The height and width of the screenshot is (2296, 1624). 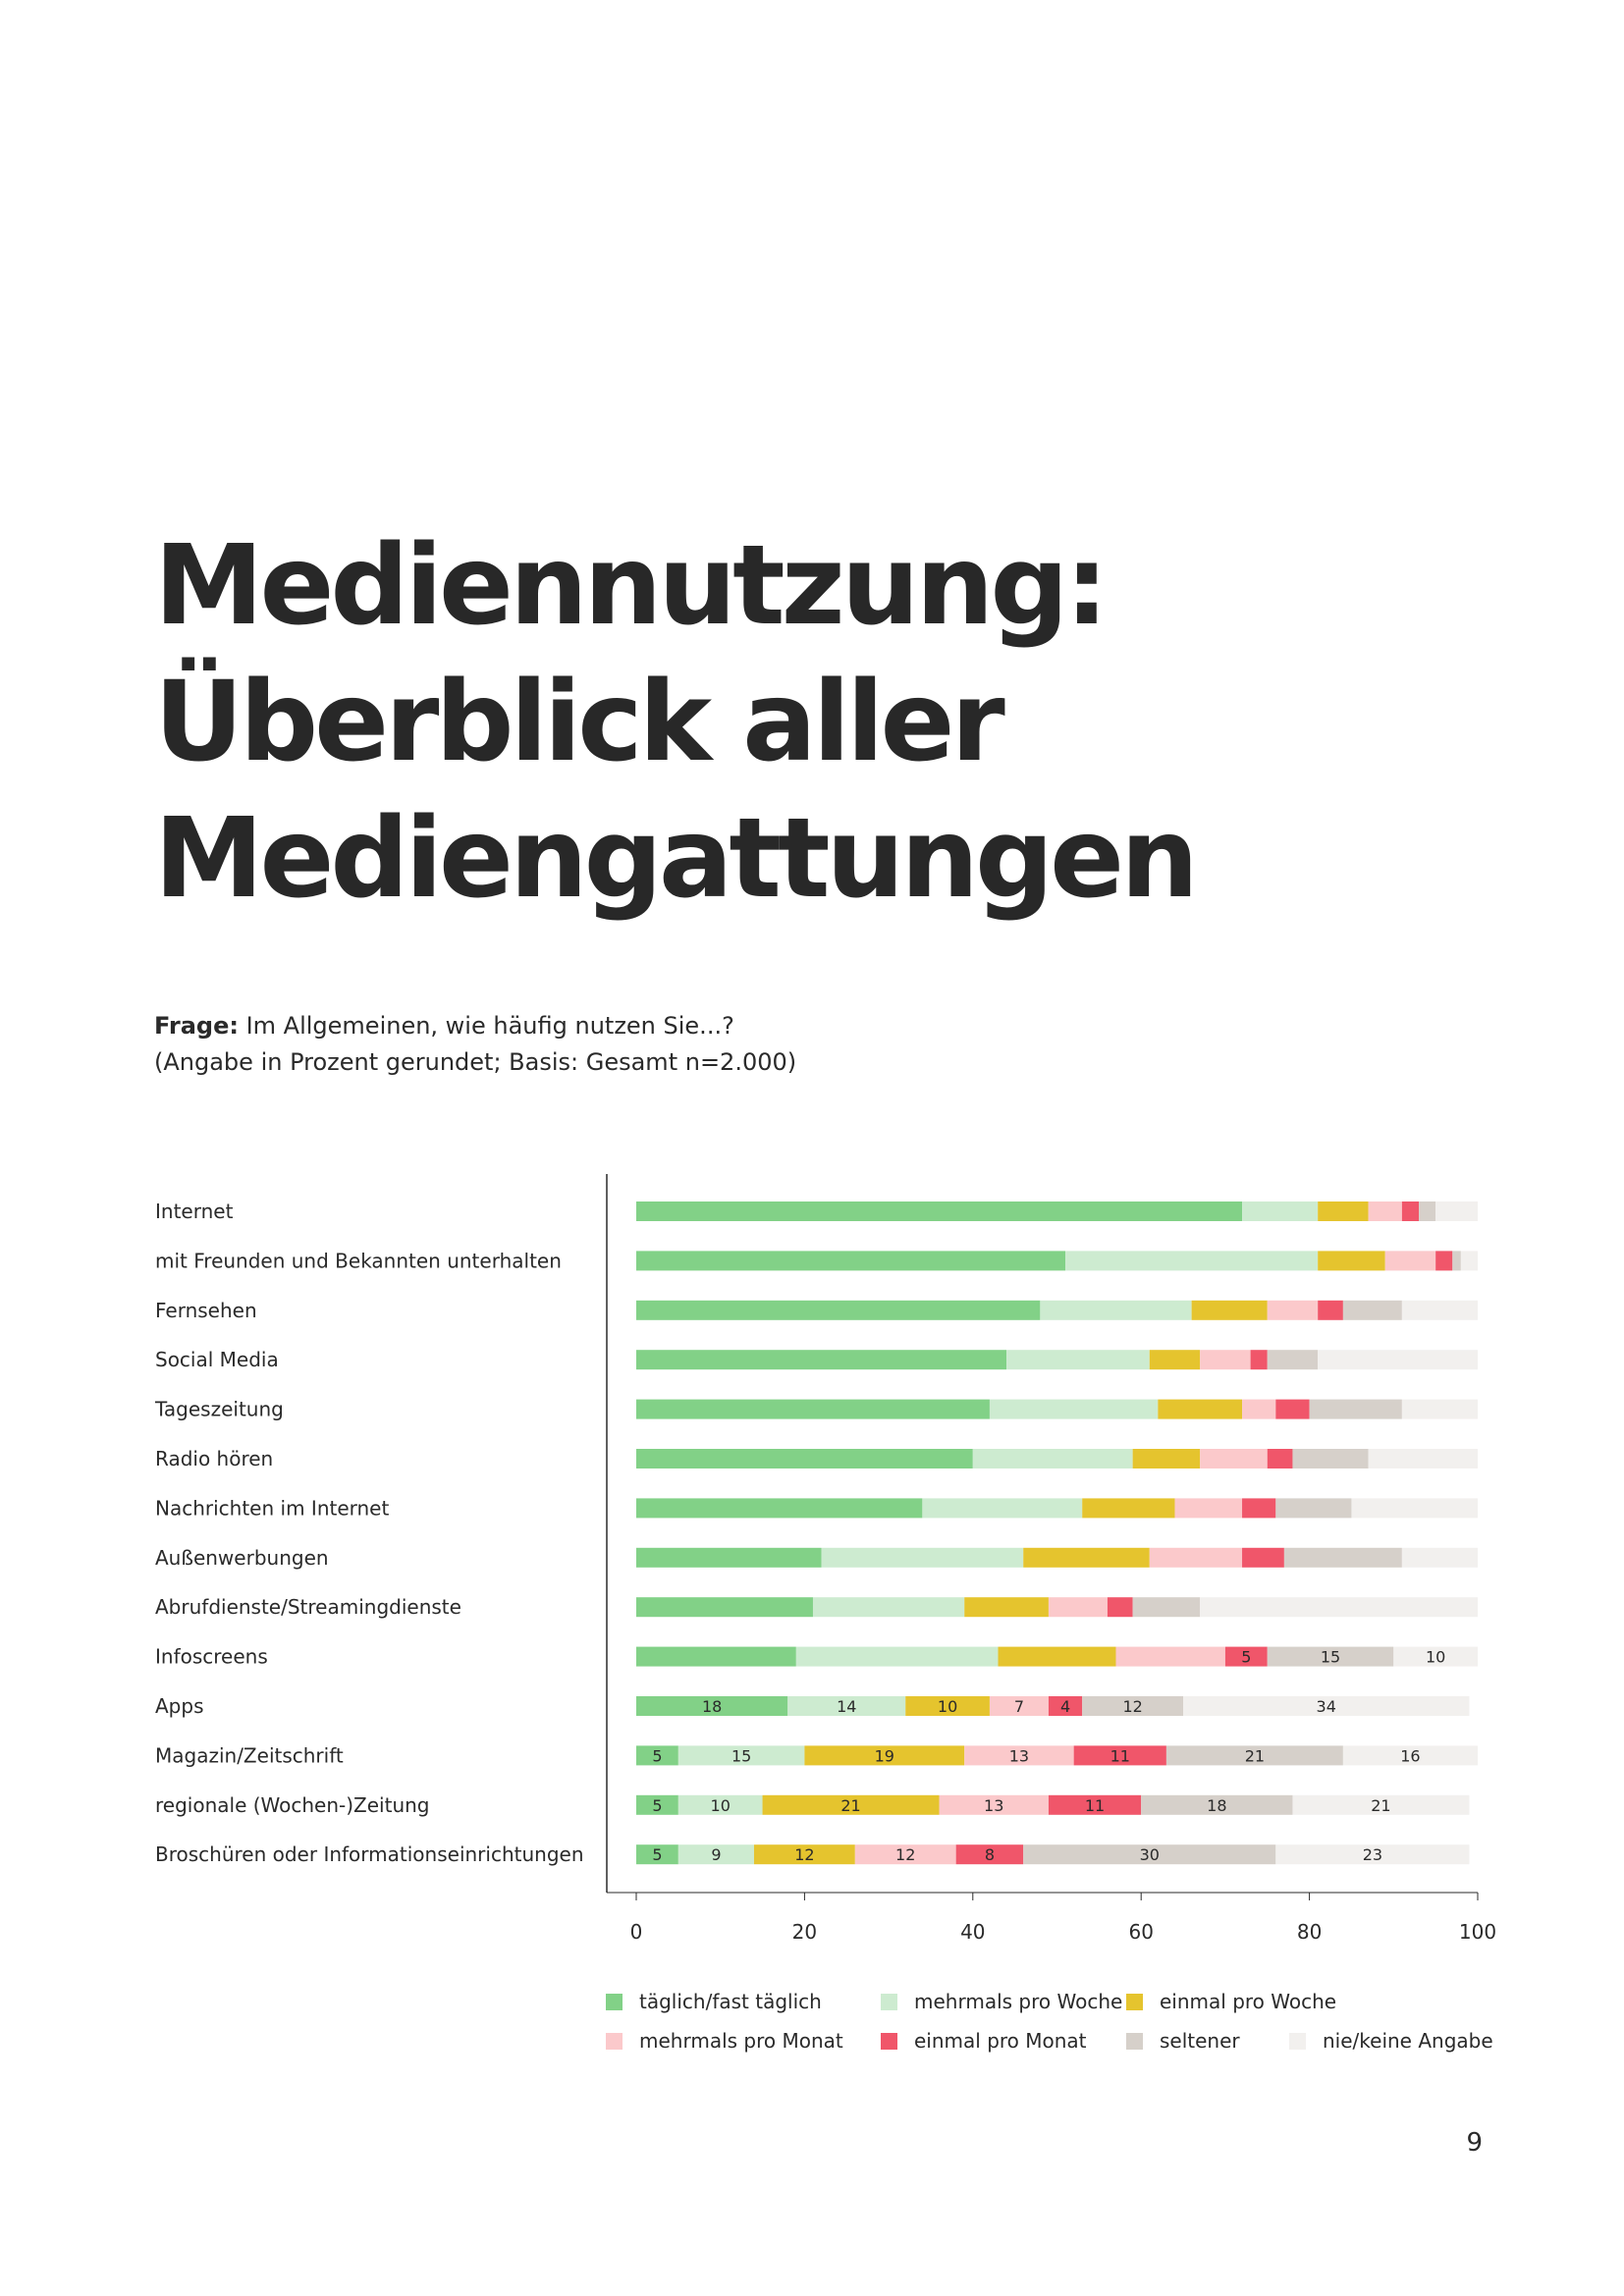 What do you see at coordinates (179, 1706) in the screenshot?
I see `category-label: Apps` at bounding box center [179, 1706].